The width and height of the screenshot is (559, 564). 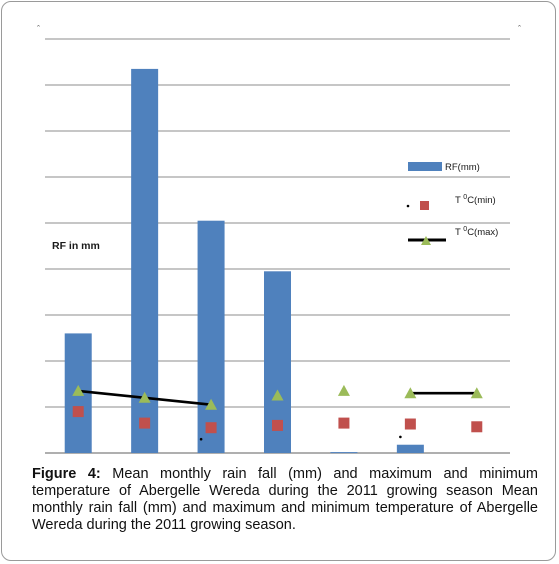 What do you see at coordinates (475, 200) in the screenshot?
I see `legend-tmin-label: T 0C(min)` at bounding box center [475, 200].